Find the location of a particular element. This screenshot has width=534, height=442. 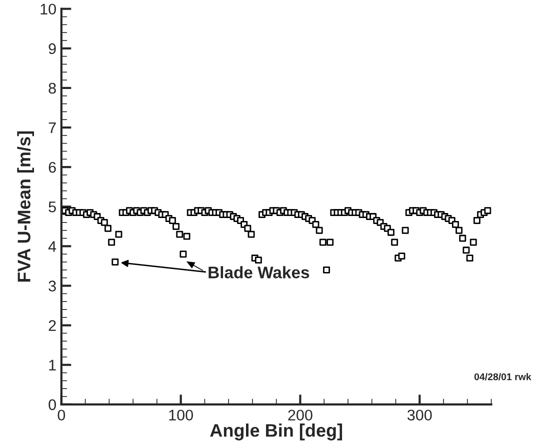

y-tick-label: 1 is located at coordinates (52, 365).